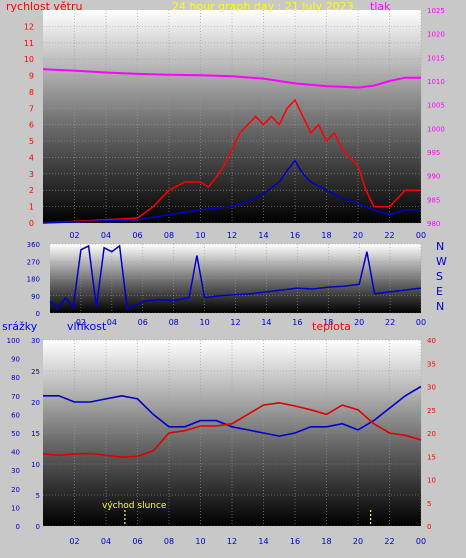  I want to click on humidity-axis-ticks: 0 5 10 15 20 25 30, so click(35, 434).